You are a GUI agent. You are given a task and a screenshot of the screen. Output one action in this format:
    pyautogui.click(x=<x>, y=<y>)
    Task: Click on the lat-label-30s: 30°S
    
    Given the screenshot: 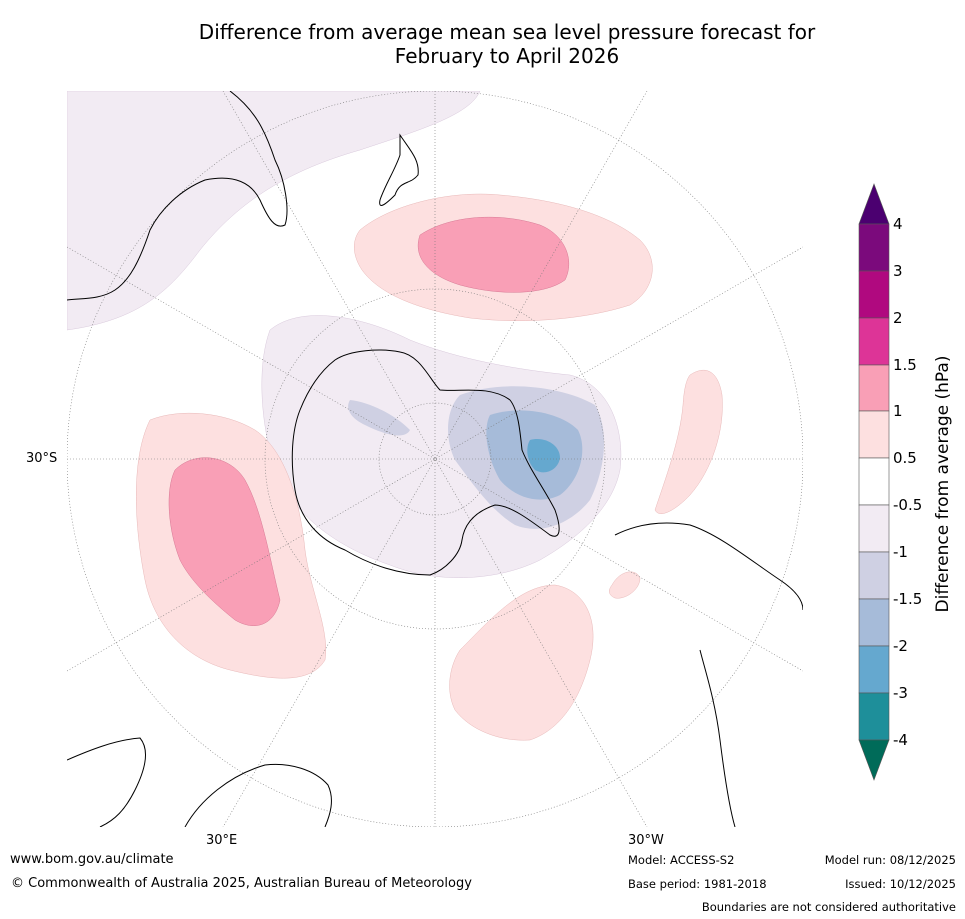 What is the action you would take?
    pyautogui.click(x=42, y=458)
    